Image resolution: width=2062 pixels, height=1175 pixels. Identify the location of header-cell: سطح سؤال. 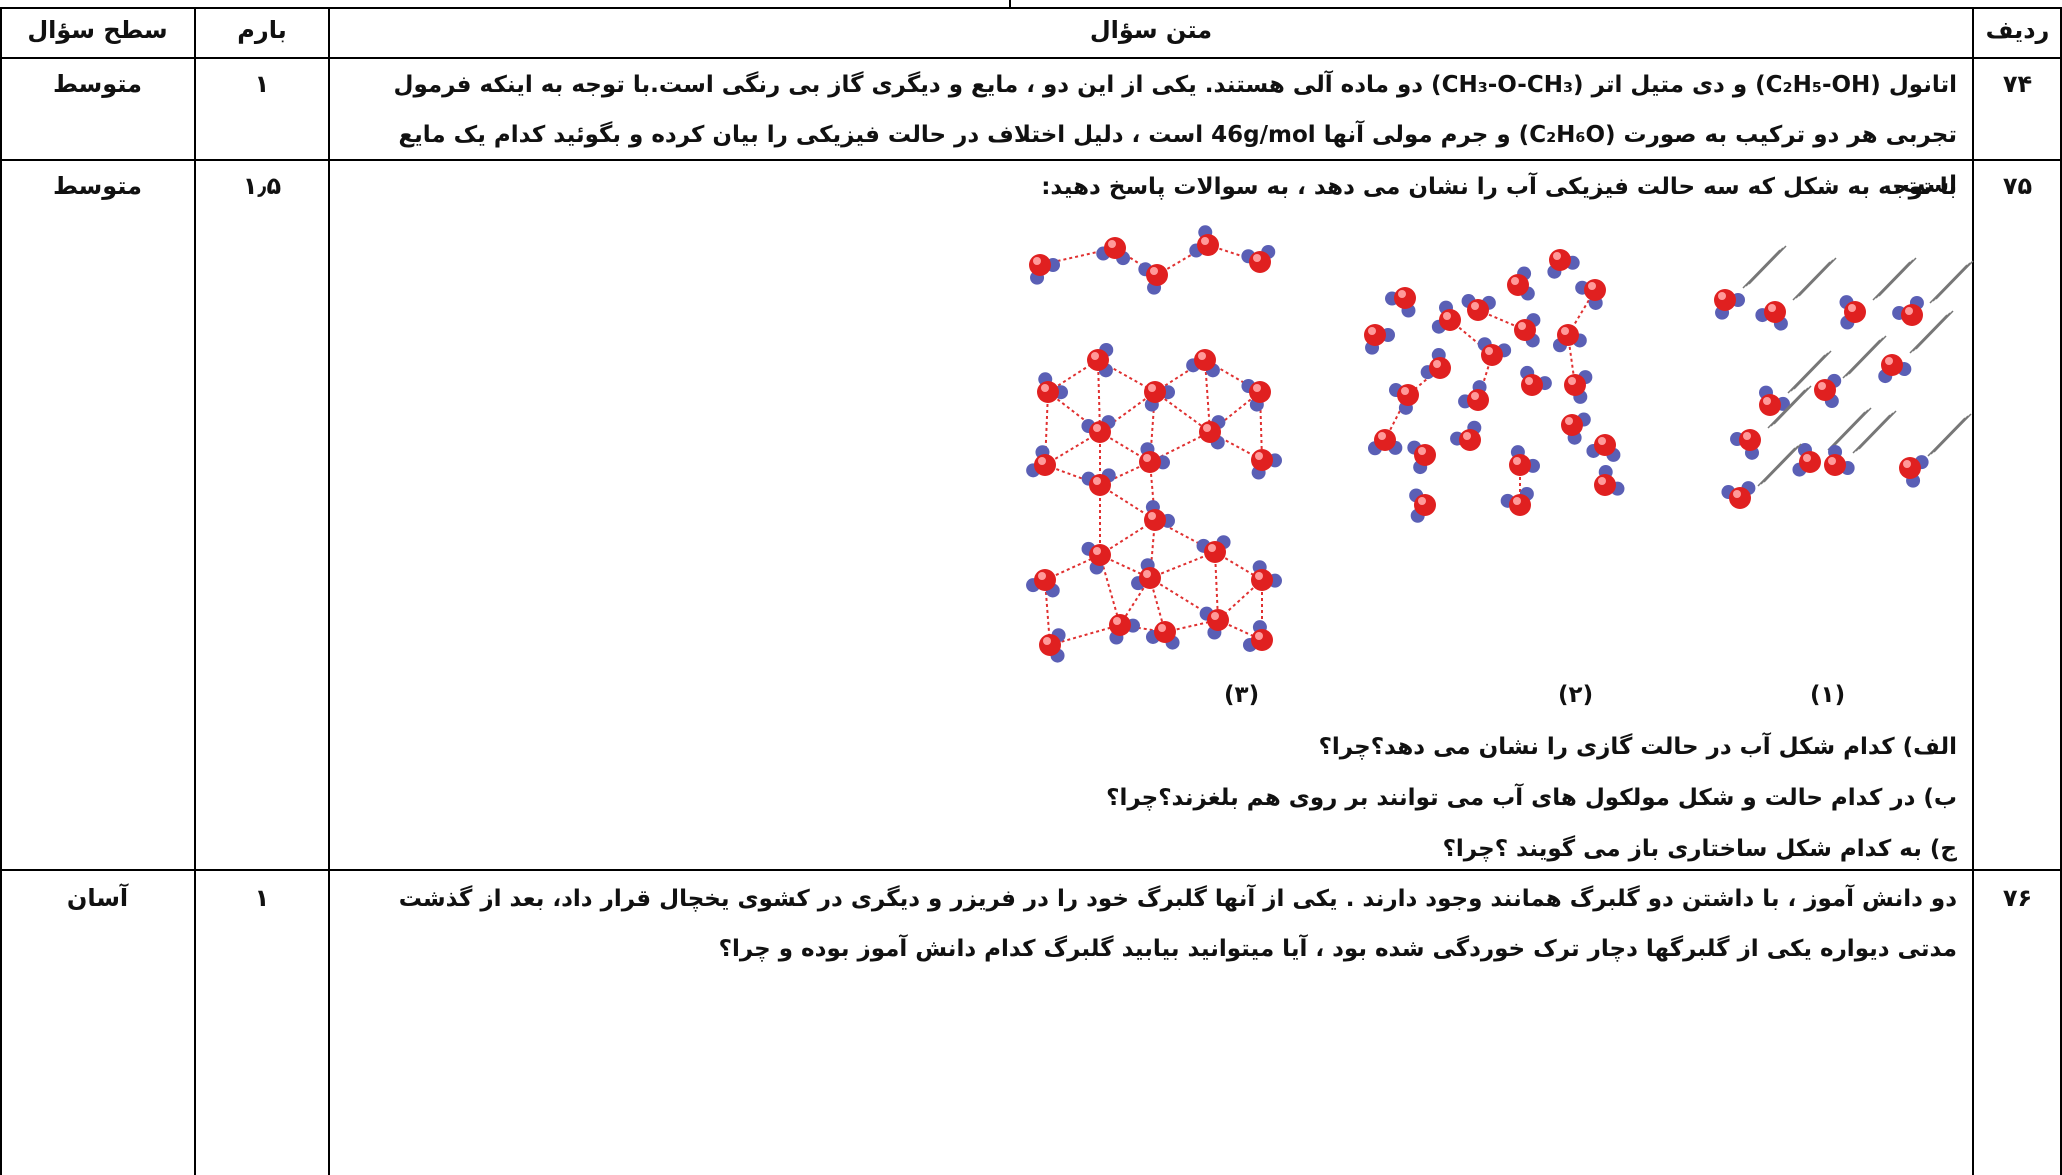
(97, 30).